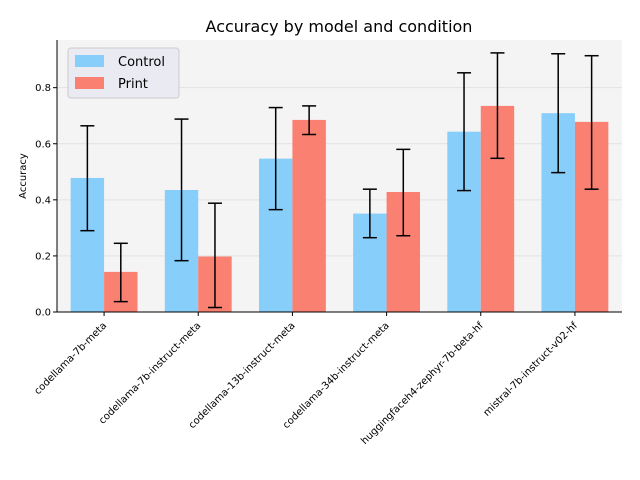  Describe the element at coordinates (150, 373) in the screenshot. I see `x-tick-label: codellama-7b-instruct-meta` at that location.